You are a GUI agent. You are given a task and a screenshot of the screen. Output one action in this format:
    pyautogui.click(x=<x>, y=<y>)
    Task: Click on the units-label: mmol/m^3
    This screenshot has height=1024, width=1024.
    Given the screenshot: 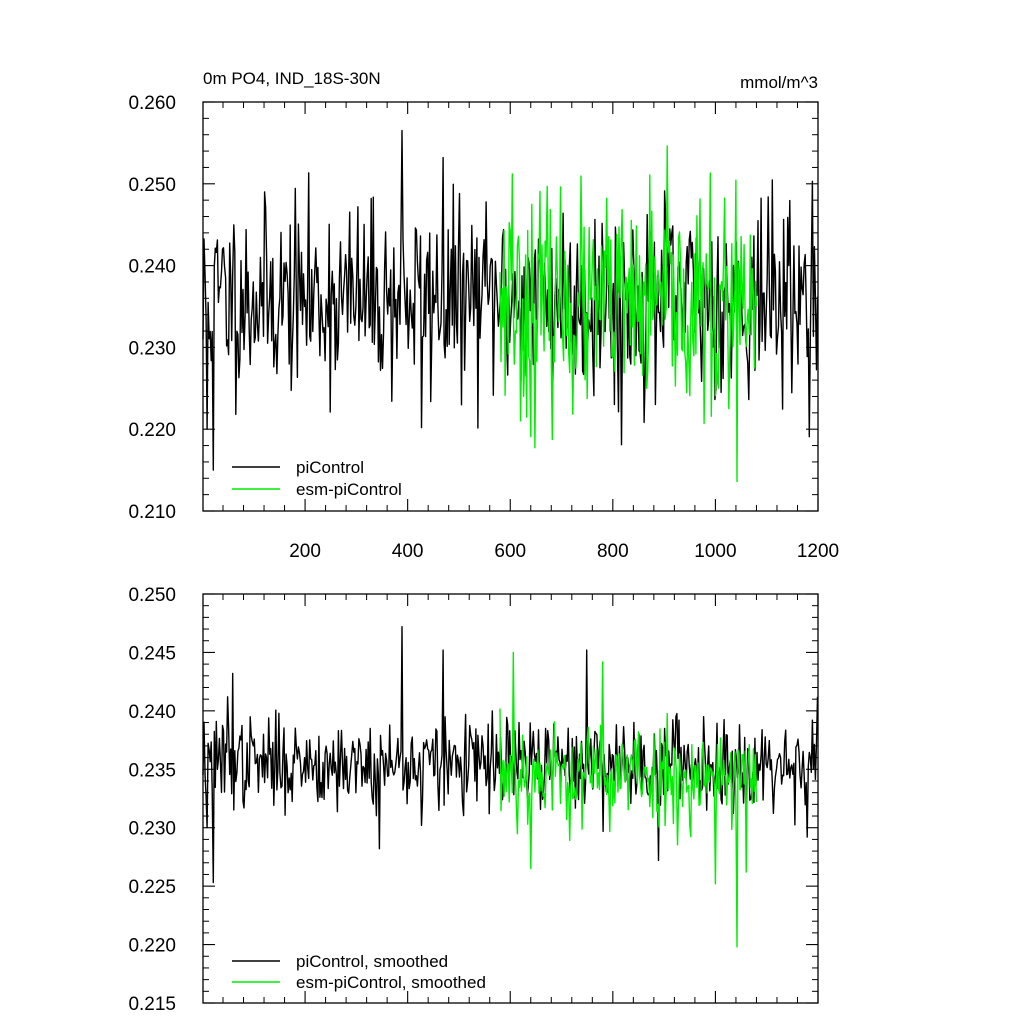 What is the action you would take?
    pyautogui.click(x=779, y=82)
    